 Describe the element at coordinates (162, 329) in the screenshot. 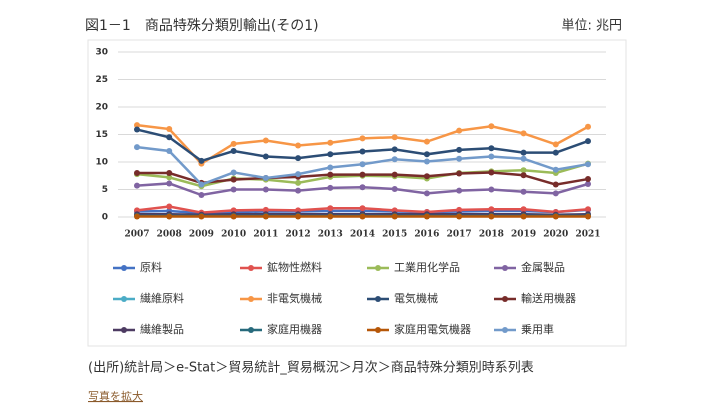

I see `legend-label: 繊維製品` at that location.